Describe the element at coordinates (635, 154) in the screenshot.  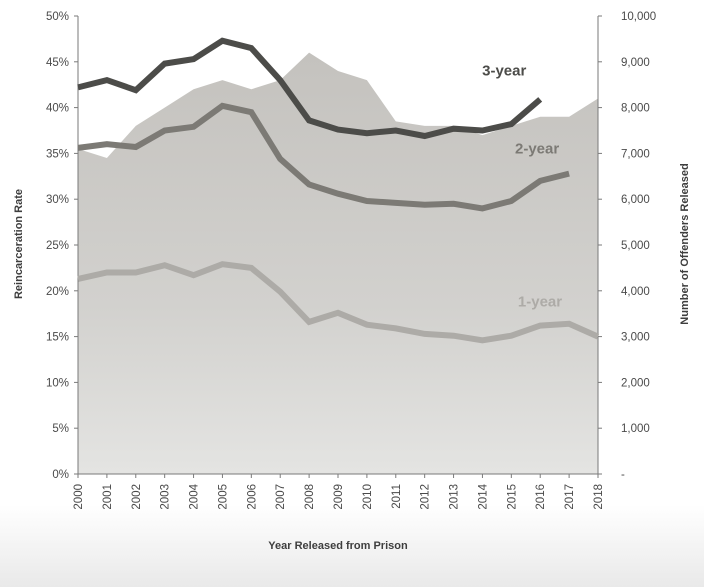
I see `y2-tick-label: 7,000` at that location.